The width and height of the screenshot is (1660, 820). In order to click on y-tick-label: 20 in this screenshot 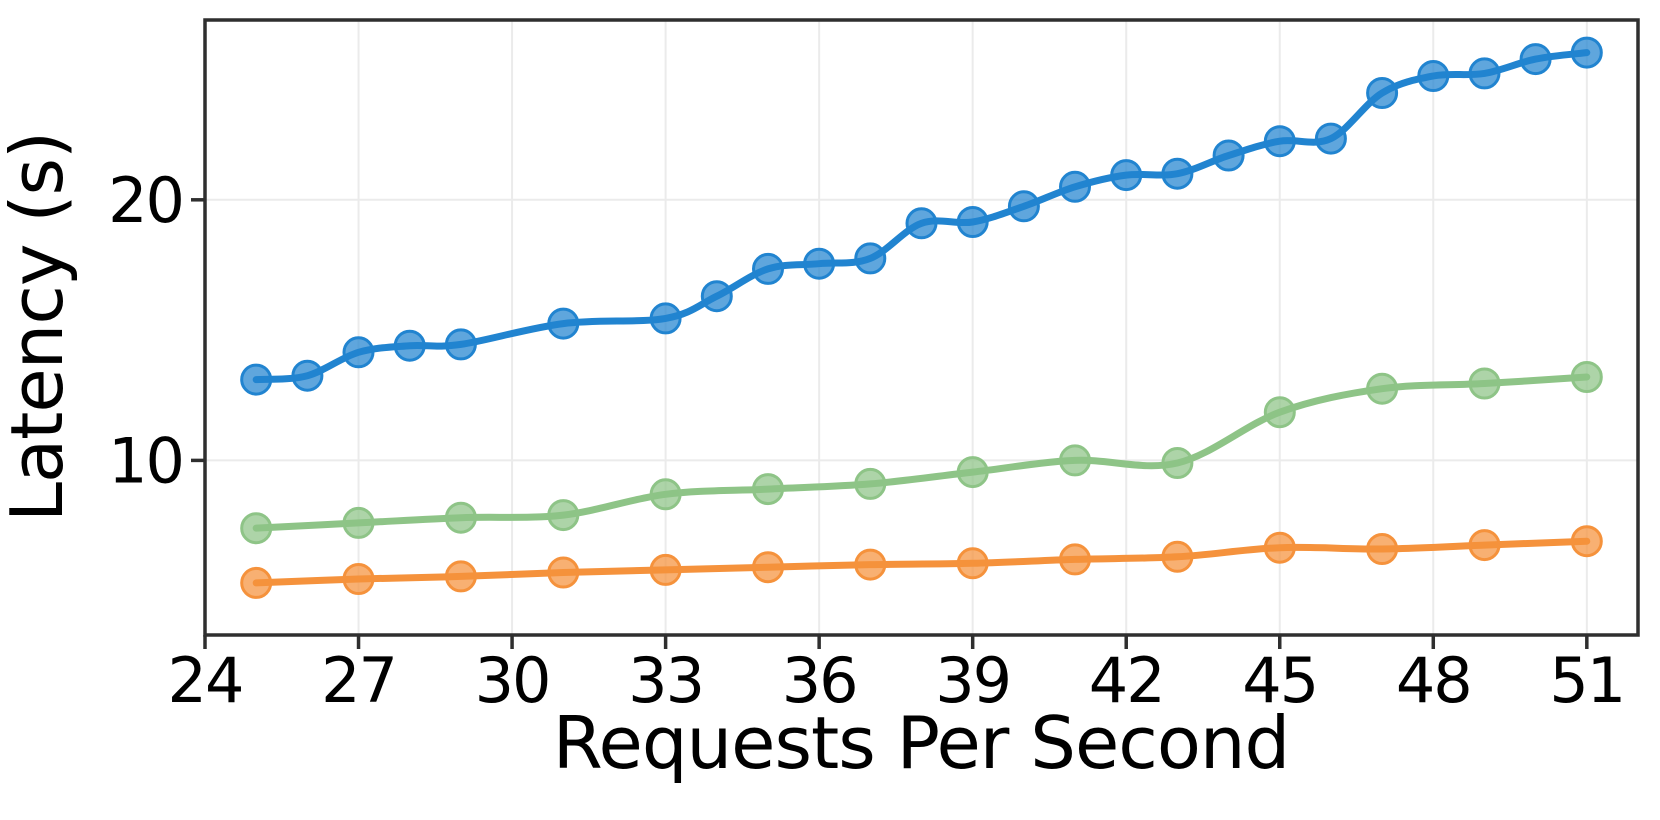, I will do `click(145, 200)`.